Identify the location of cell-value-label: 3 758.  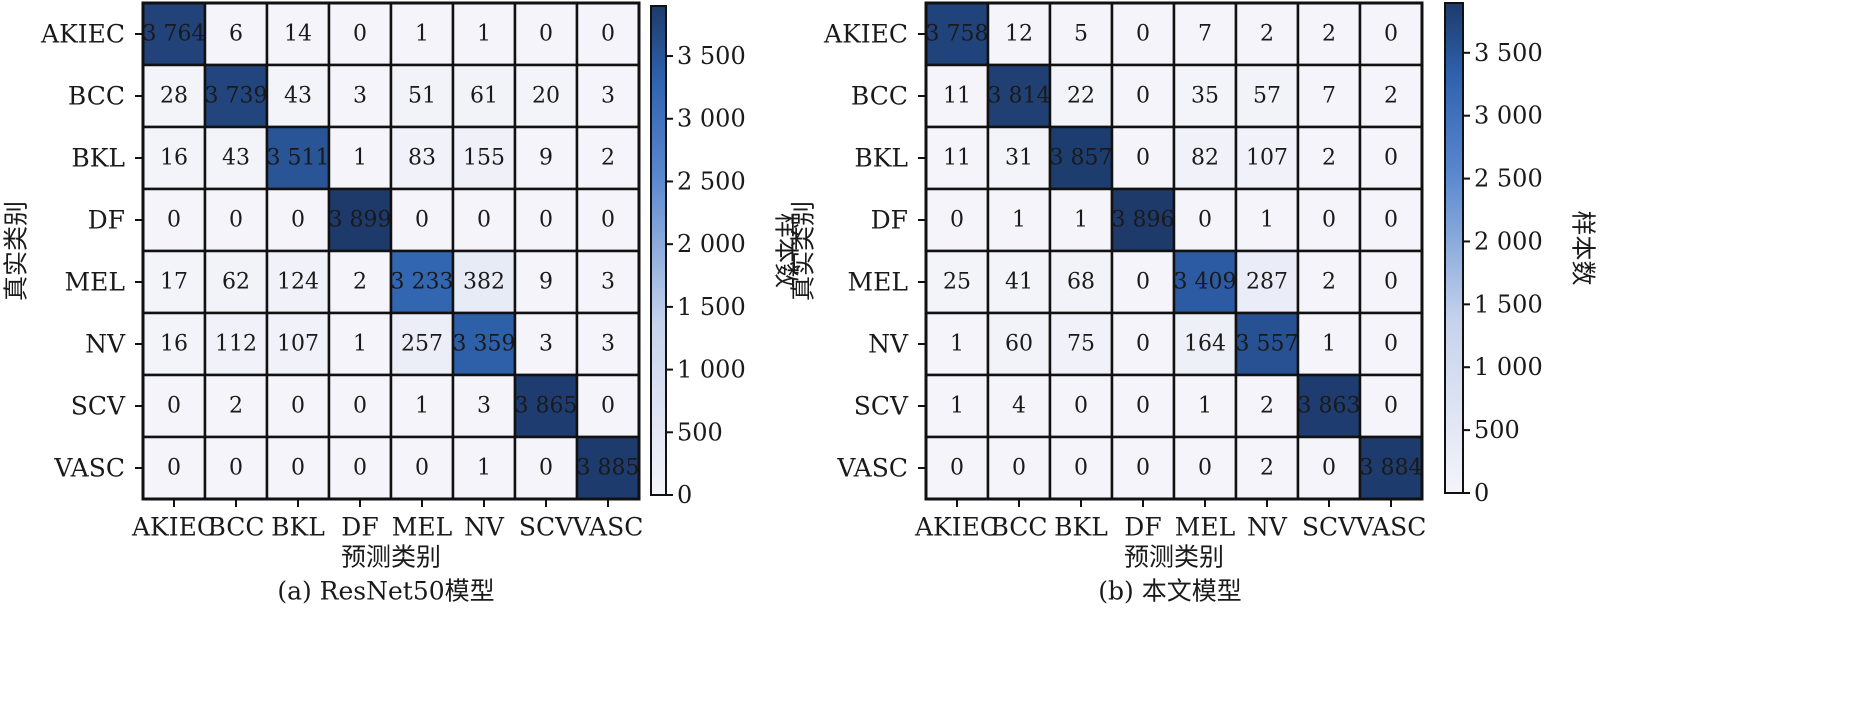
(957, 34).